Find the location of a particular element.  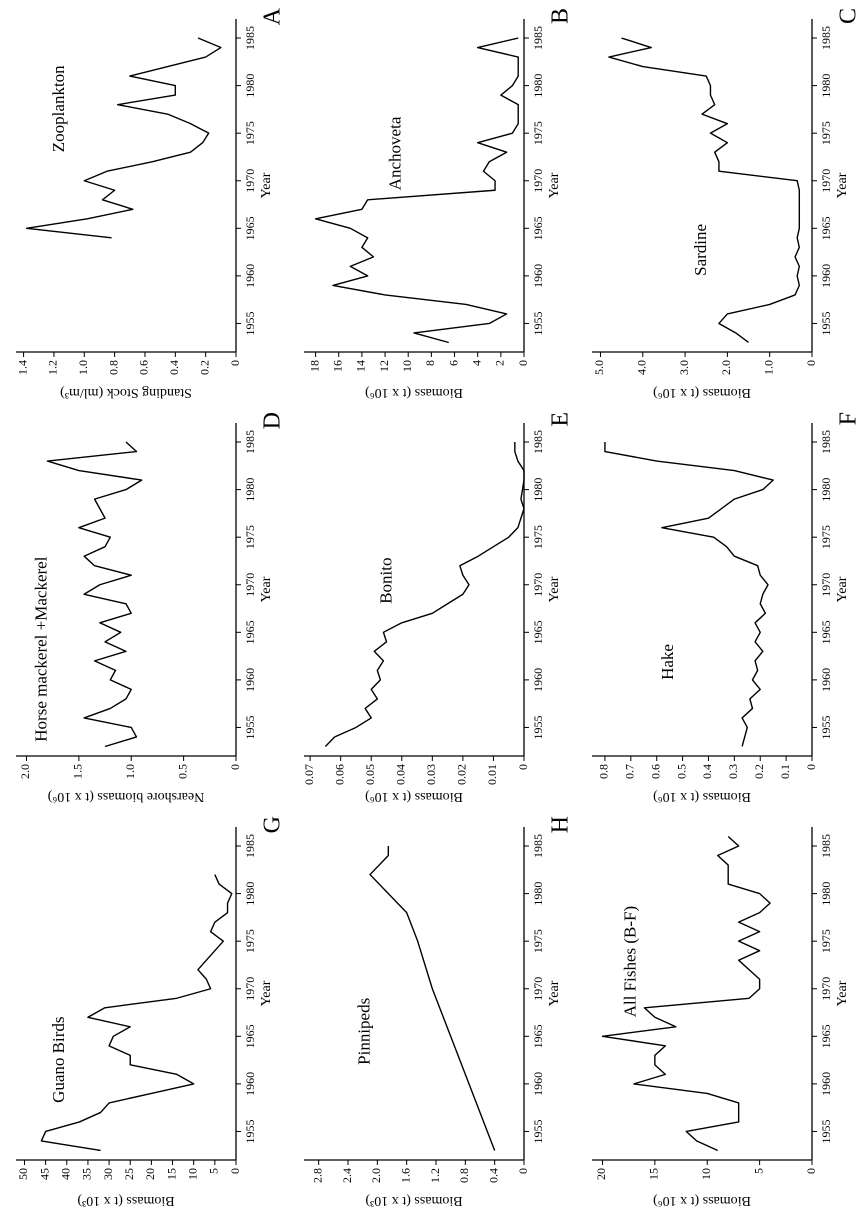

y-tick-label: 0.05 is located at coordinates (370, 774).